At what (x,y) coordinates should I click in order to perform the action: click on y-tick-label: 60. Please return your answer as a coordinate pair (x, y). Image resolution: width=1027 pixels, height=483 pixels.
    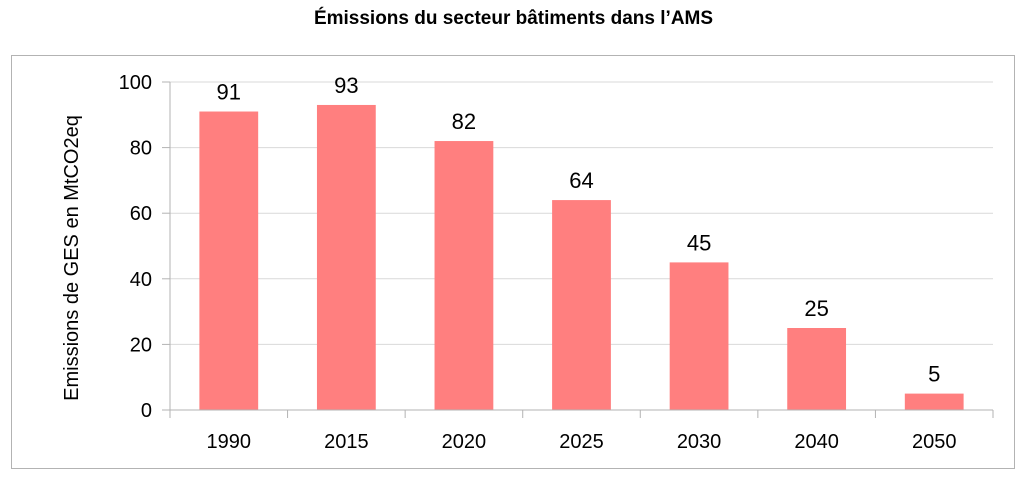
    Looking at the image, I should click on (141, 214).